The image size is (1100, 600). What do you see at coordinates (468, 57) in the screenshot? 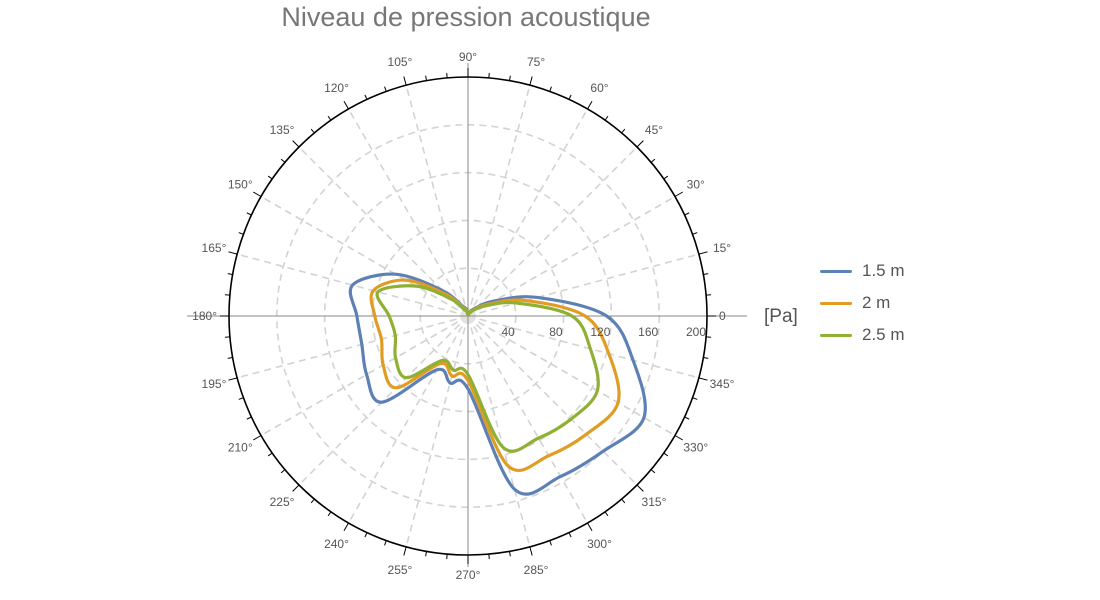
I see `angle-tick-label: 90°` at bounding box center [468, 57].